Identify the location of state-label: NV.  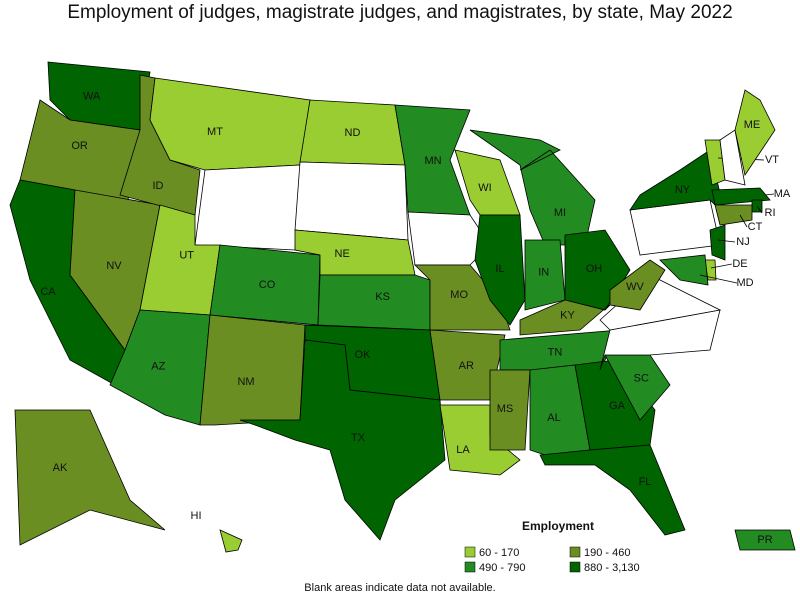
(114, 266).